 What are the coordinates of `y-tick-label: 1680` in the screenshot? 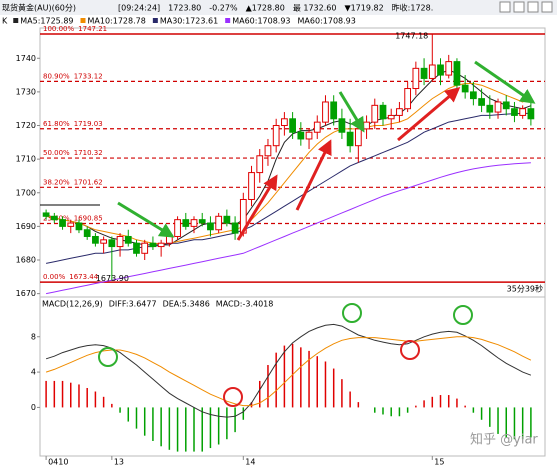 It's located at (26, 260).